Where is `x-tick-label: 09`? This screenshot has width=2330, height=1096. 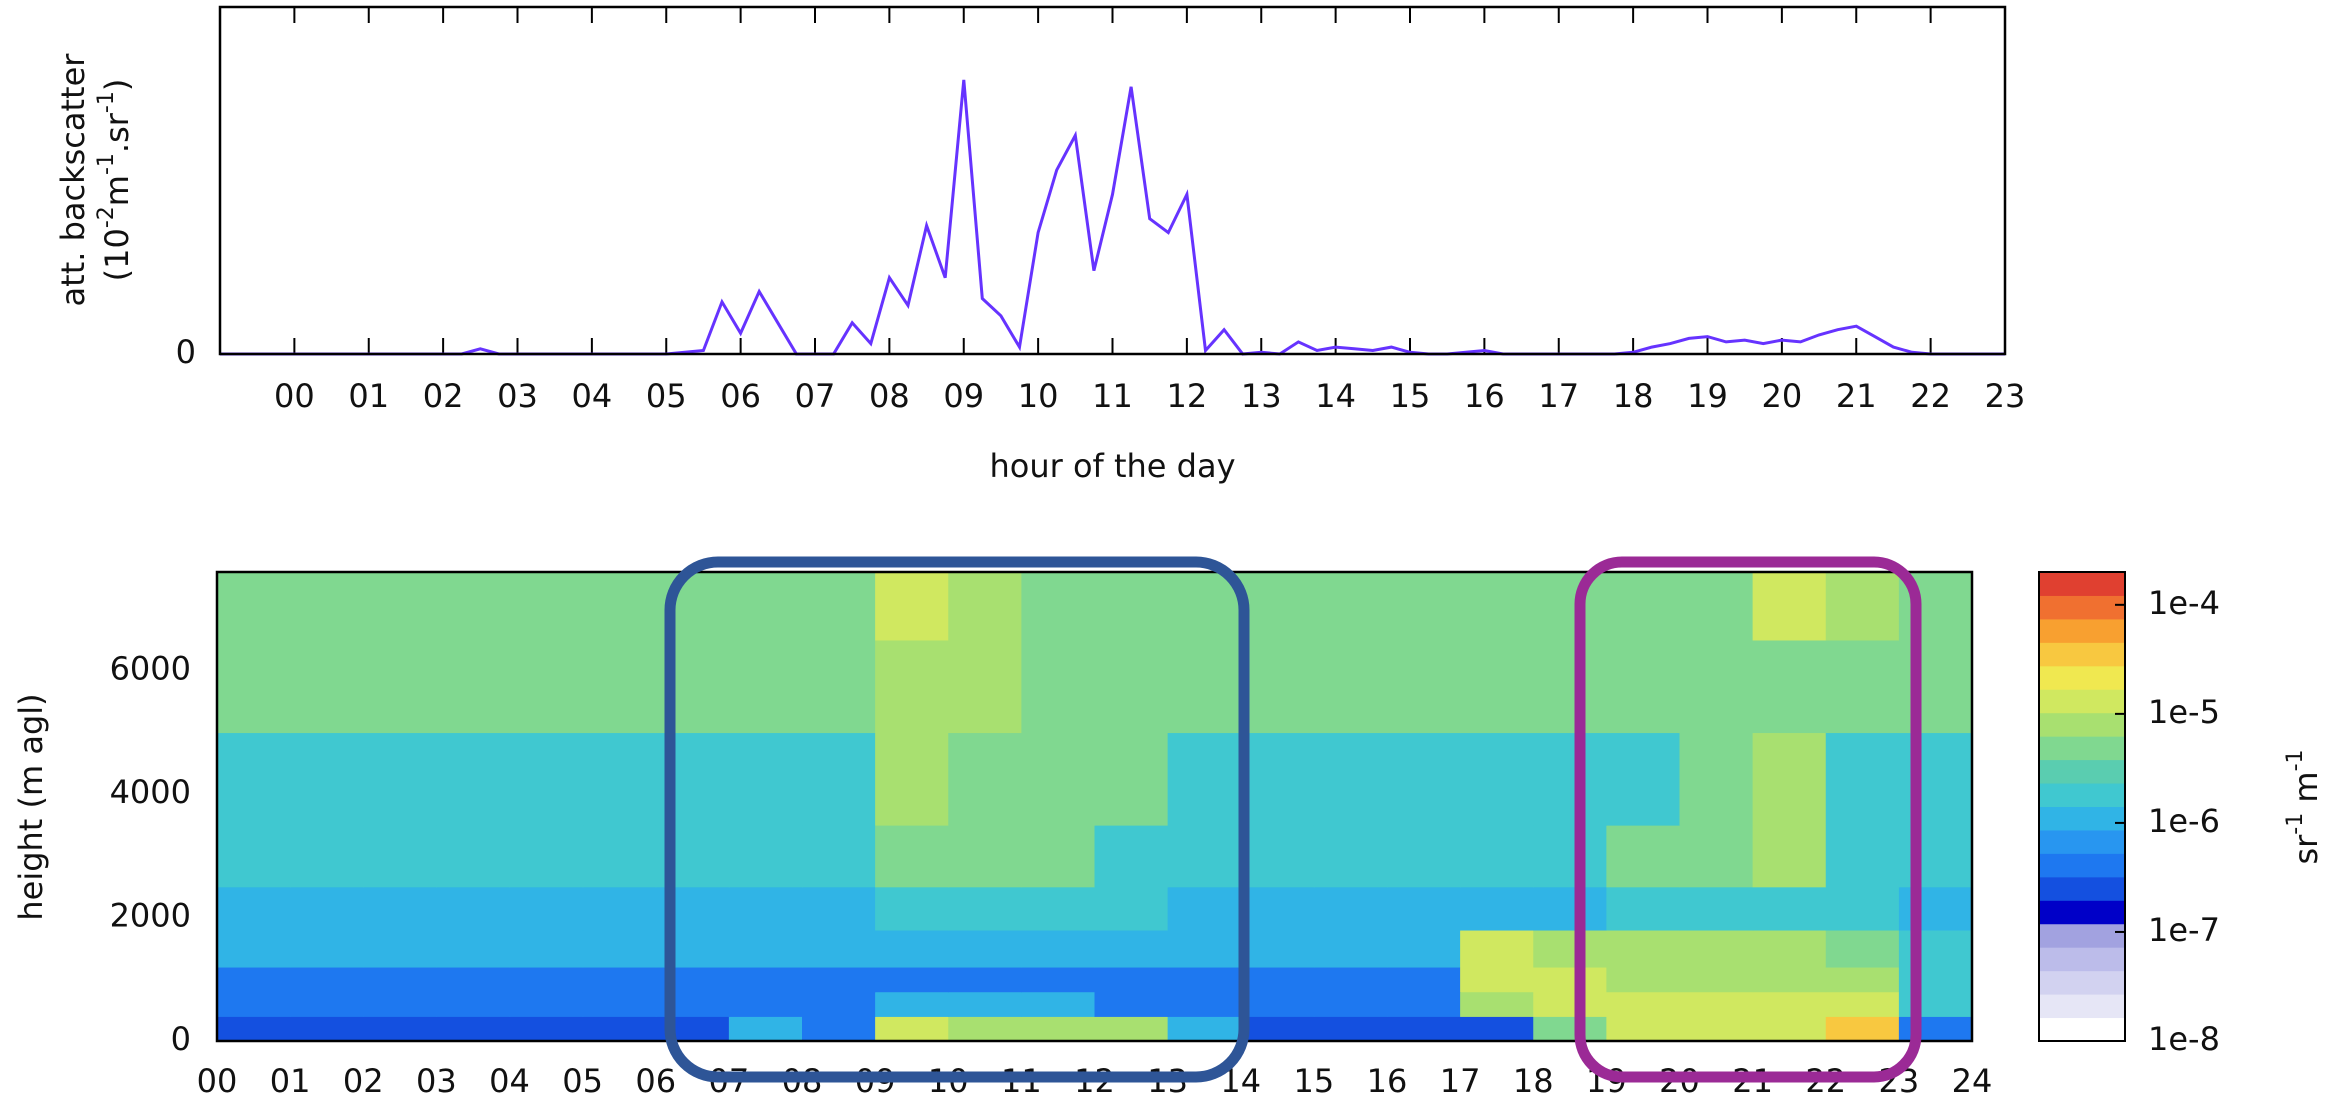
x-tick-label: 09 is located at coordinates (963, 396).